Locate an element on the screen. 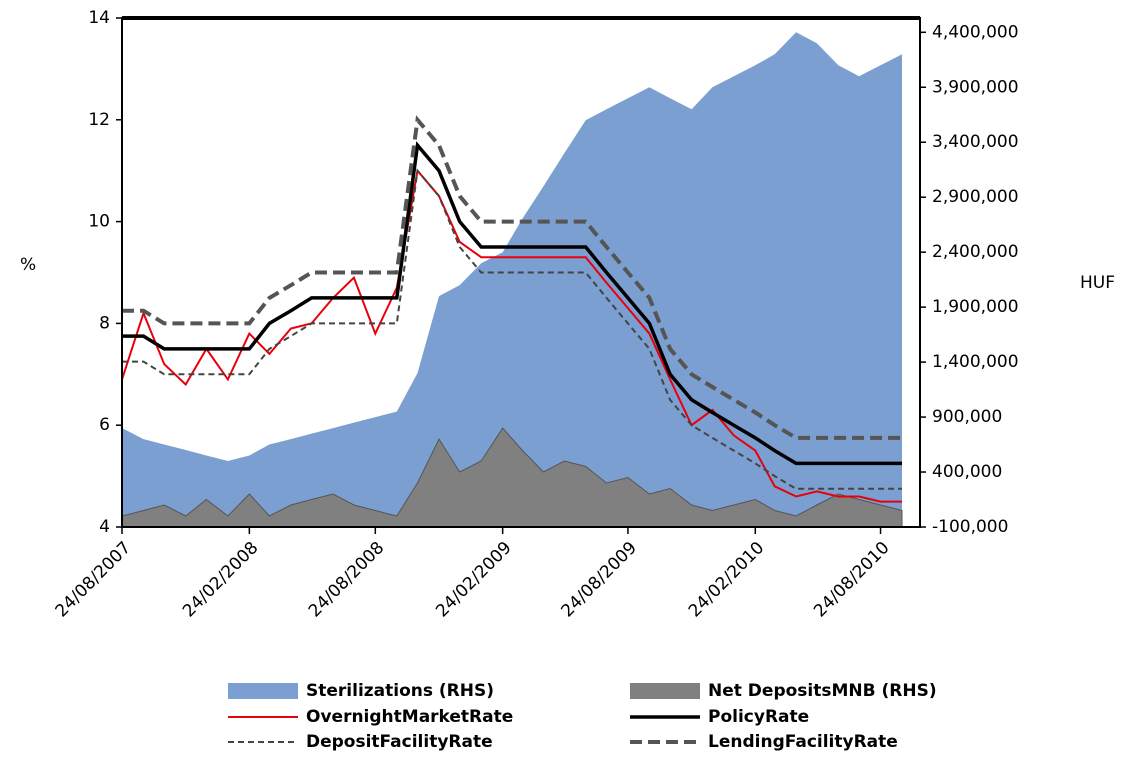 This screenshot has width=1135, height=771. y-tick-label: 12 is located at coordinates (99, 120).